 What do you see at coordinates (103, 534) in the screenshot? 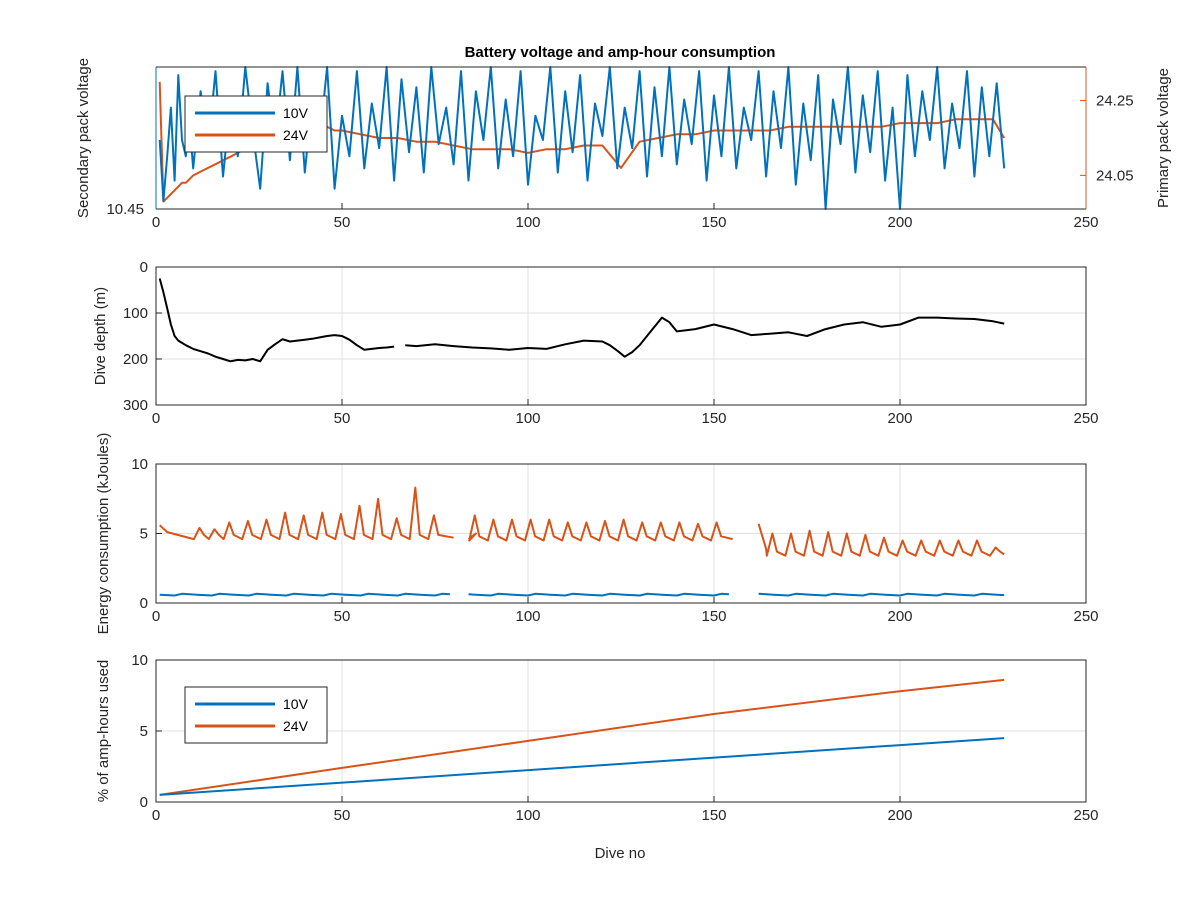
I see `y-axis-label: Energy consumption (kJoules)` at bounding box center [103, 534].